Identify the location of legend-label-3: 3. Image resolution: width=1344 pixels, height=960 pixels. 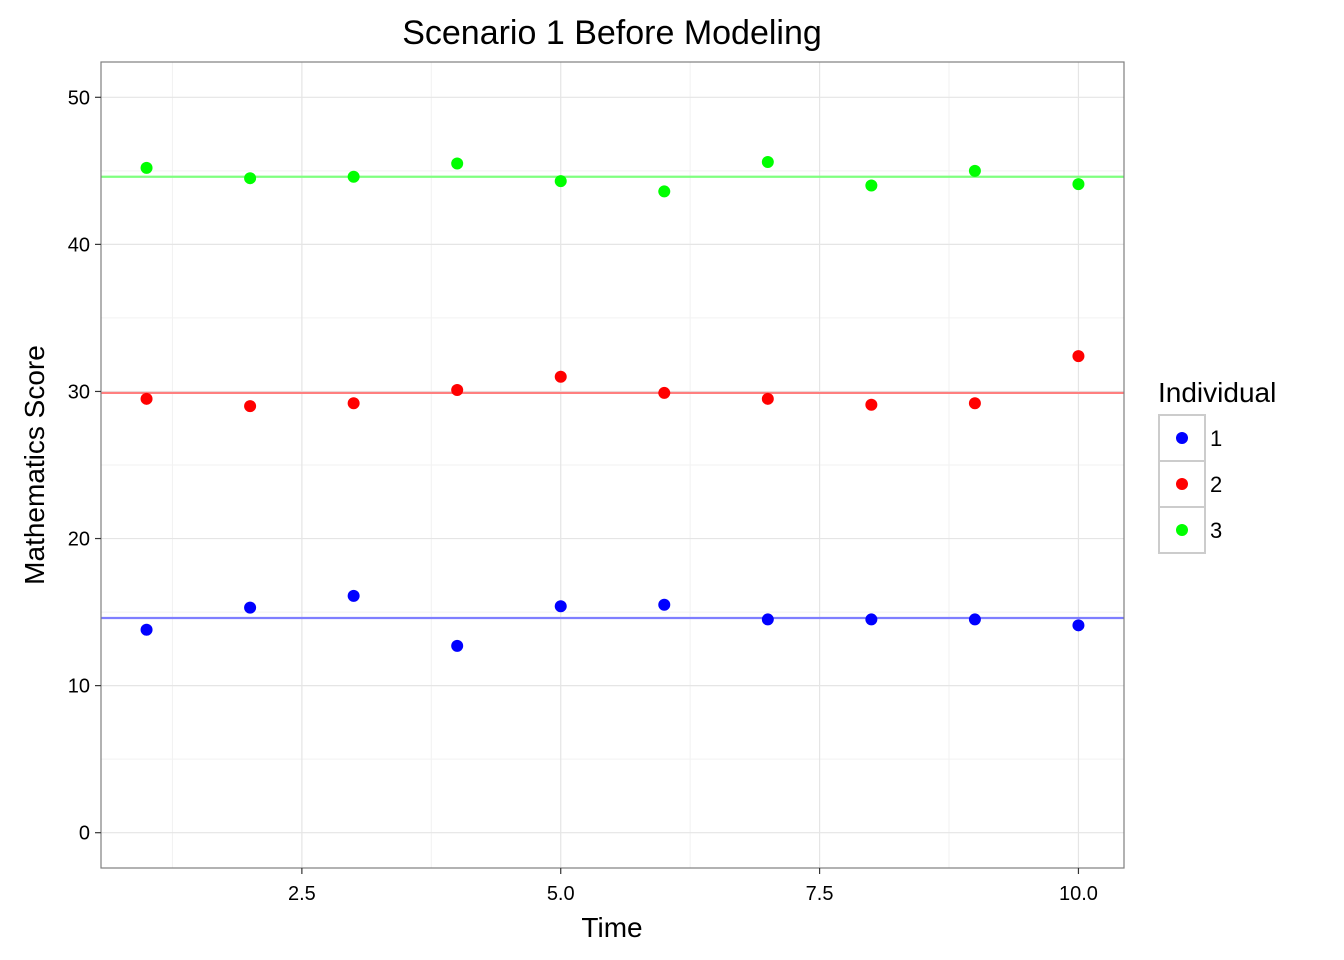
(1216, 530).